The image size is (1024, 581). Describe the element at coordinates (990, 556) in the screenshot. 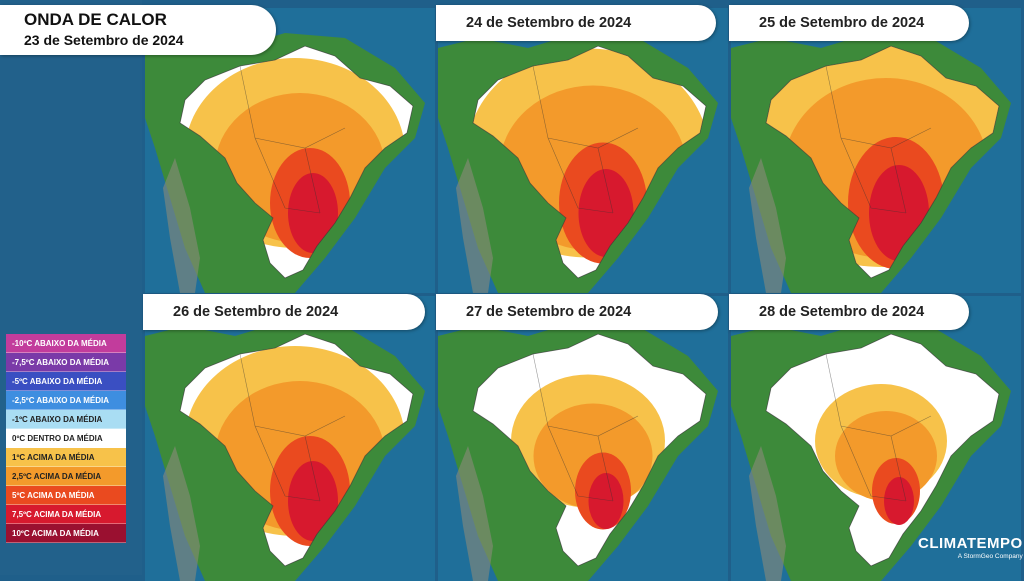

I see `logo-tagline: A StormGeo Company` at that location.